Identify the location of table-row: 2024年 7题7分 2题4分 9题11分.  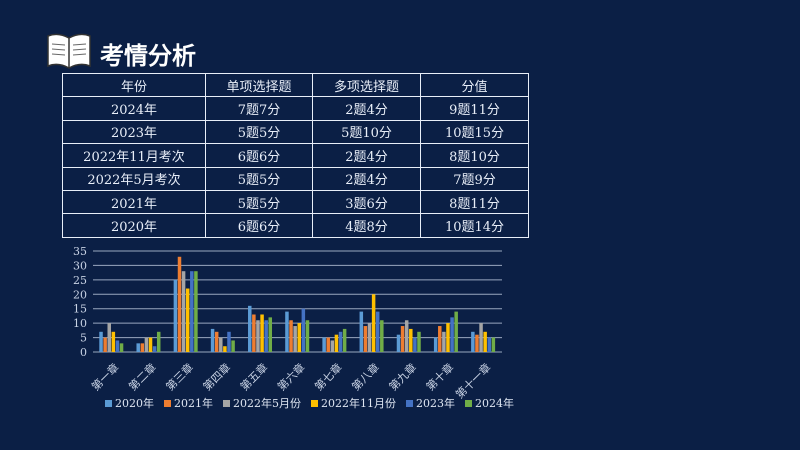
(295, 108).